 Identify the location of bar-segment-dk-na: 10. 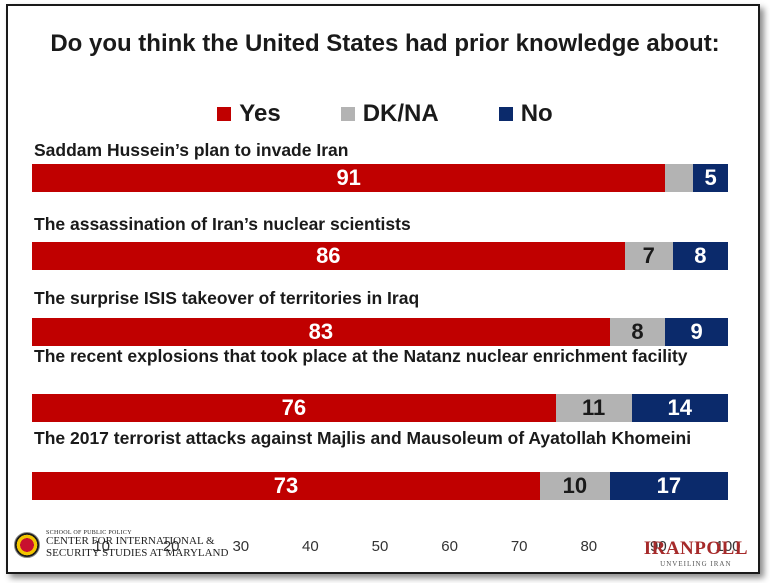
(575, 486).